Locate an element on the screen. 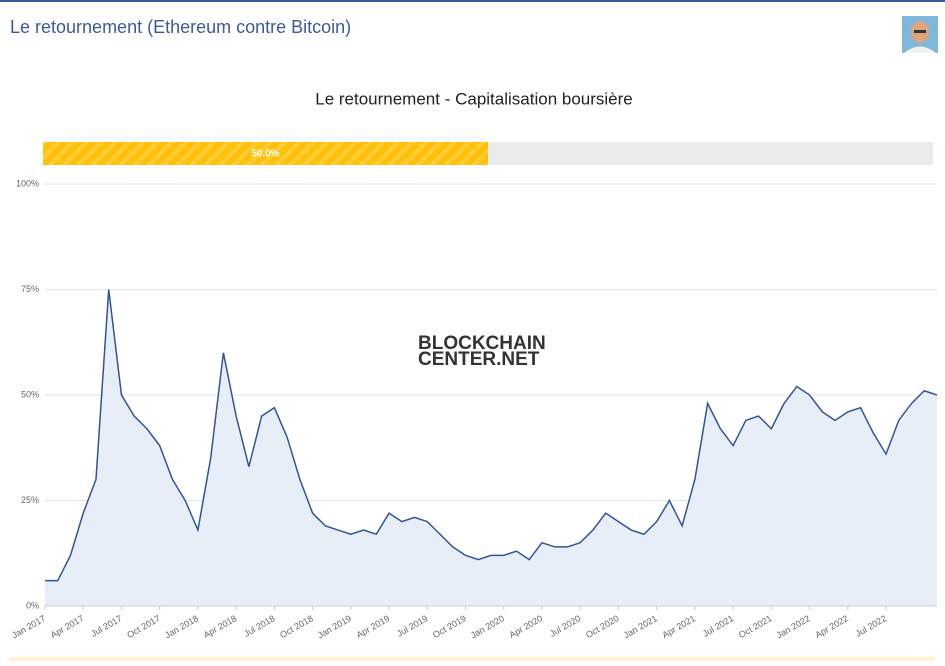 This screenshot has height=666, width=945. x-tick-label: Apr 2022 is located at coordinates (831, 626).